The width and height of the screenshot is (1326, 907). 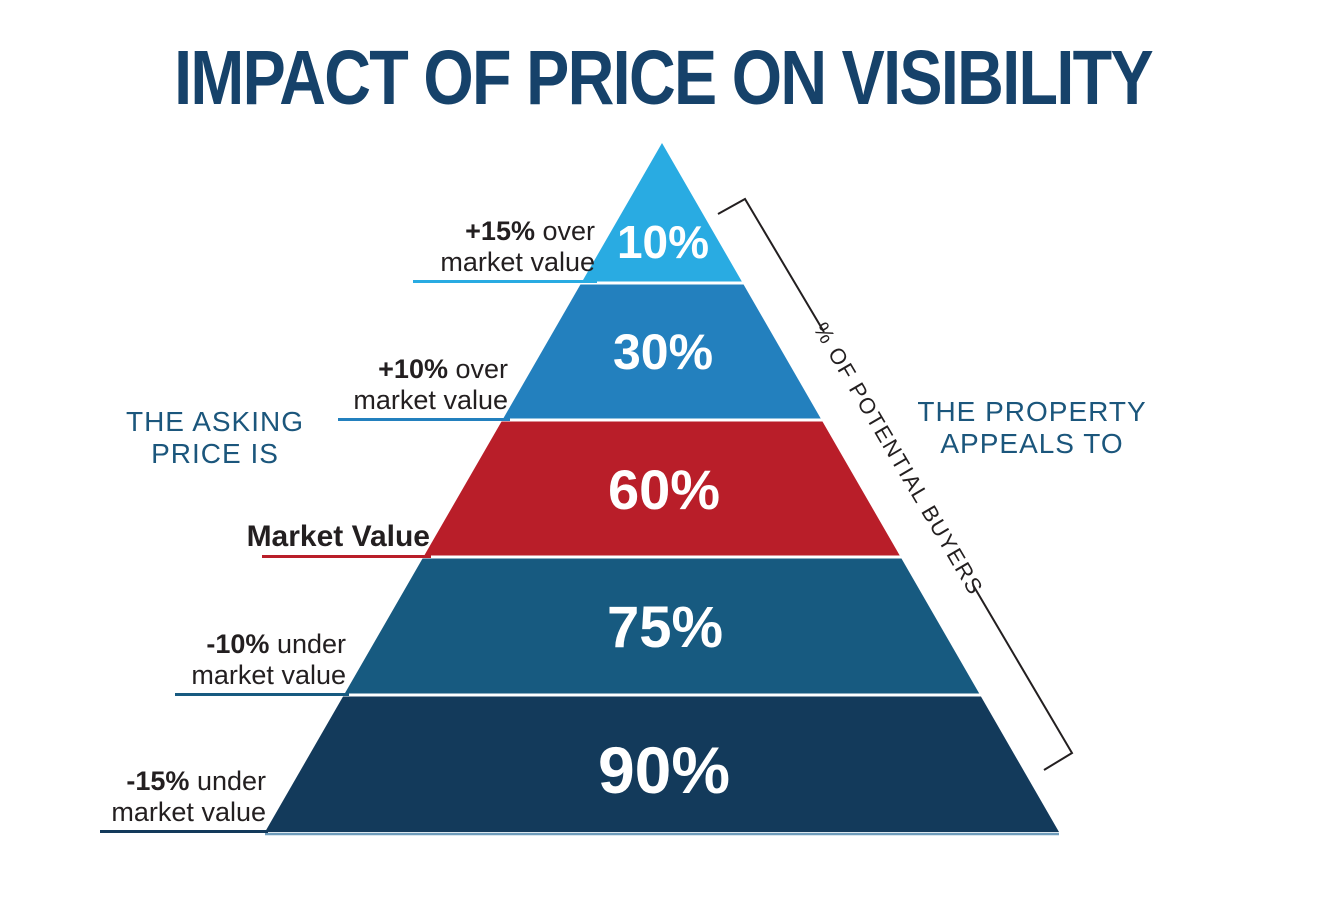 I want to click on percent-value-30: 30%, so click(x=663, y=352).